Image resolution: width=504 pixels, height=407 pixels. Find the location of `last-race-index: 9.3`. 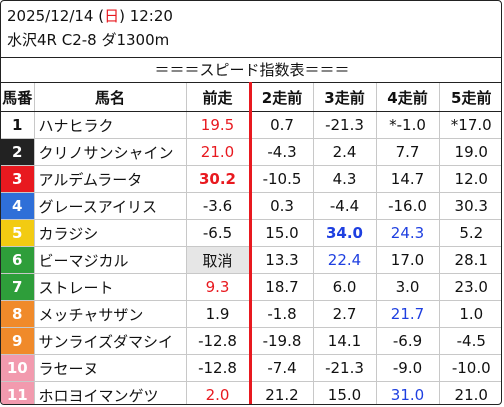

last-race-index: 9.3 is located at coordinates (218, 287).